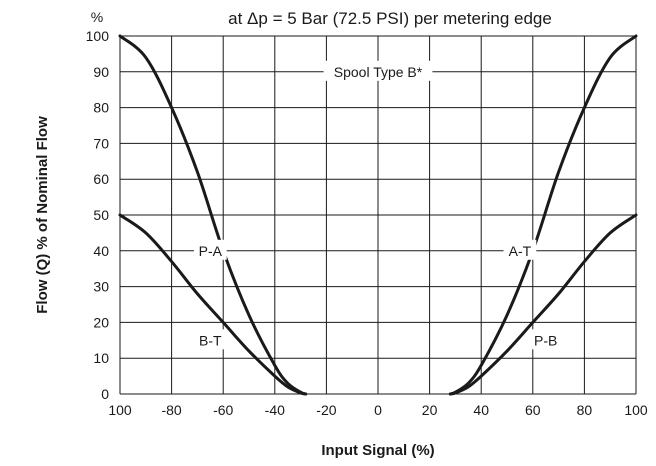 This screenshot has height=466, width=656. What do you see at coordinates (223, 410) in the screenshot?
I see `x-tick-label: -60` at bounding box center [223, 410].